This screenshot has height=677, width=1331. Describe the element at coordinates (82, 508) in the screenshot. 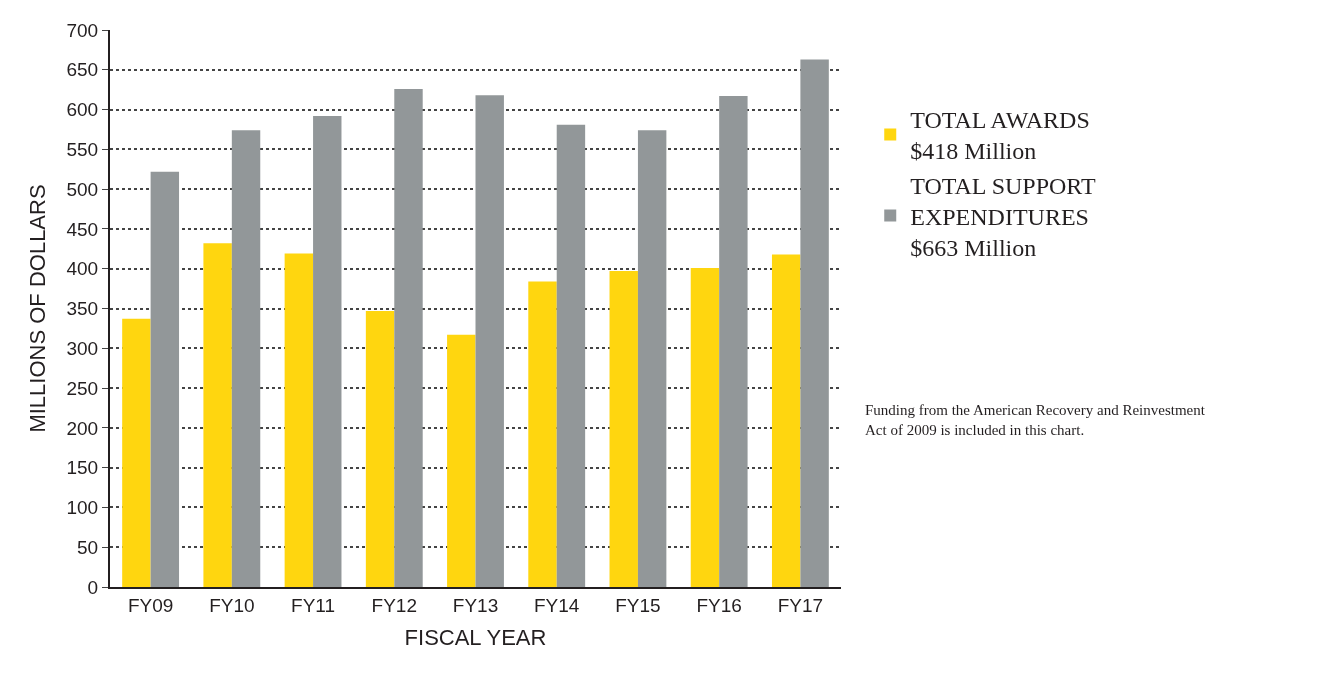

I see `y-tick-label: 100` at that location.